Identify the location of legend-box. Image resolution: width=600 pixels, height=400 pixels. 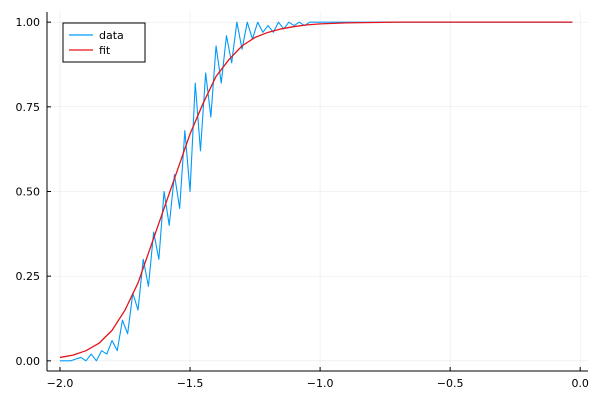
(104, 42).